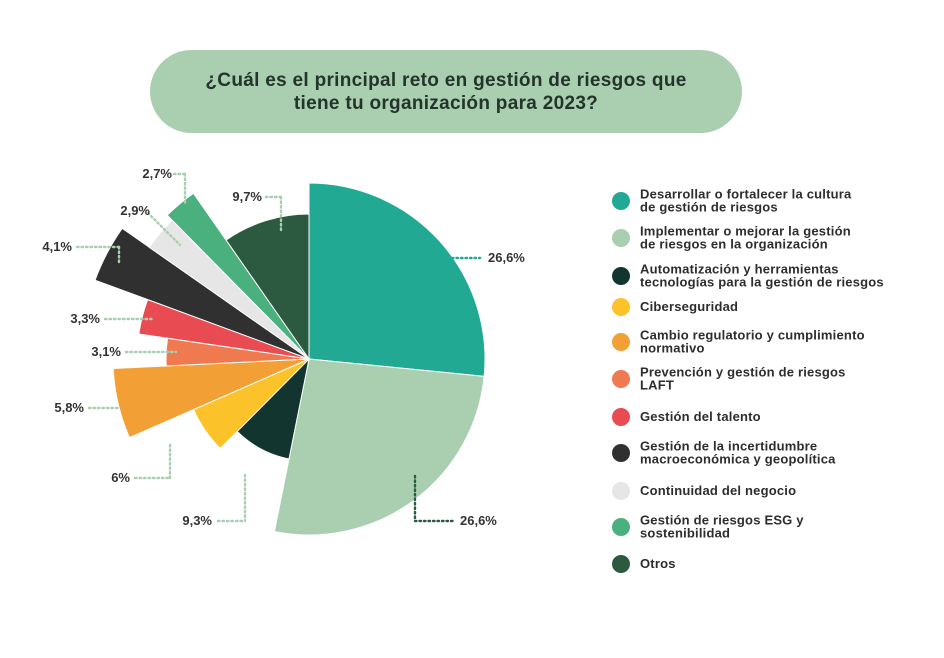  I want to click on data-label: 3,3%, so click(85, 318).